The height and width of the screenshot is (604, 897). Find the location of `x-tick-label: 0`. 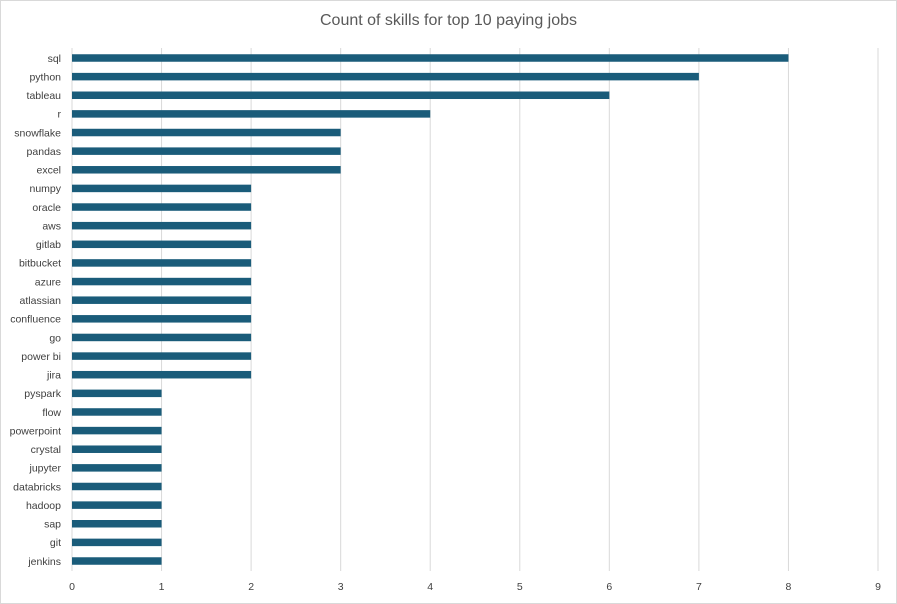

x-tick-label: 0 is located at coordinates (72, 587).